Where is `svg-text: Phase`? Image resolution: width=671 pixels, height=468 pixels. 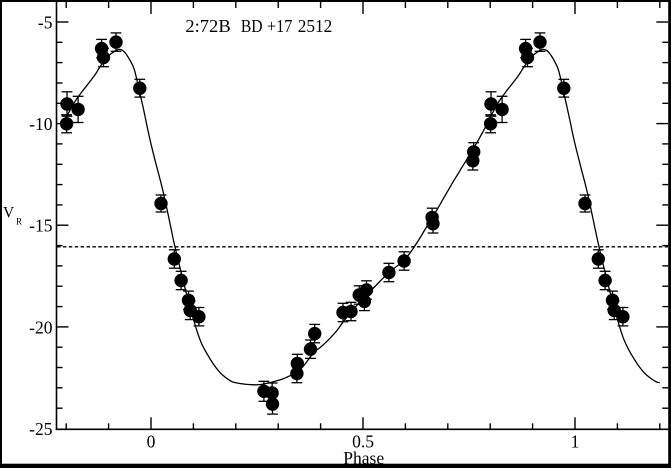
svg-text: Phase is located at coordinates (363, 458).